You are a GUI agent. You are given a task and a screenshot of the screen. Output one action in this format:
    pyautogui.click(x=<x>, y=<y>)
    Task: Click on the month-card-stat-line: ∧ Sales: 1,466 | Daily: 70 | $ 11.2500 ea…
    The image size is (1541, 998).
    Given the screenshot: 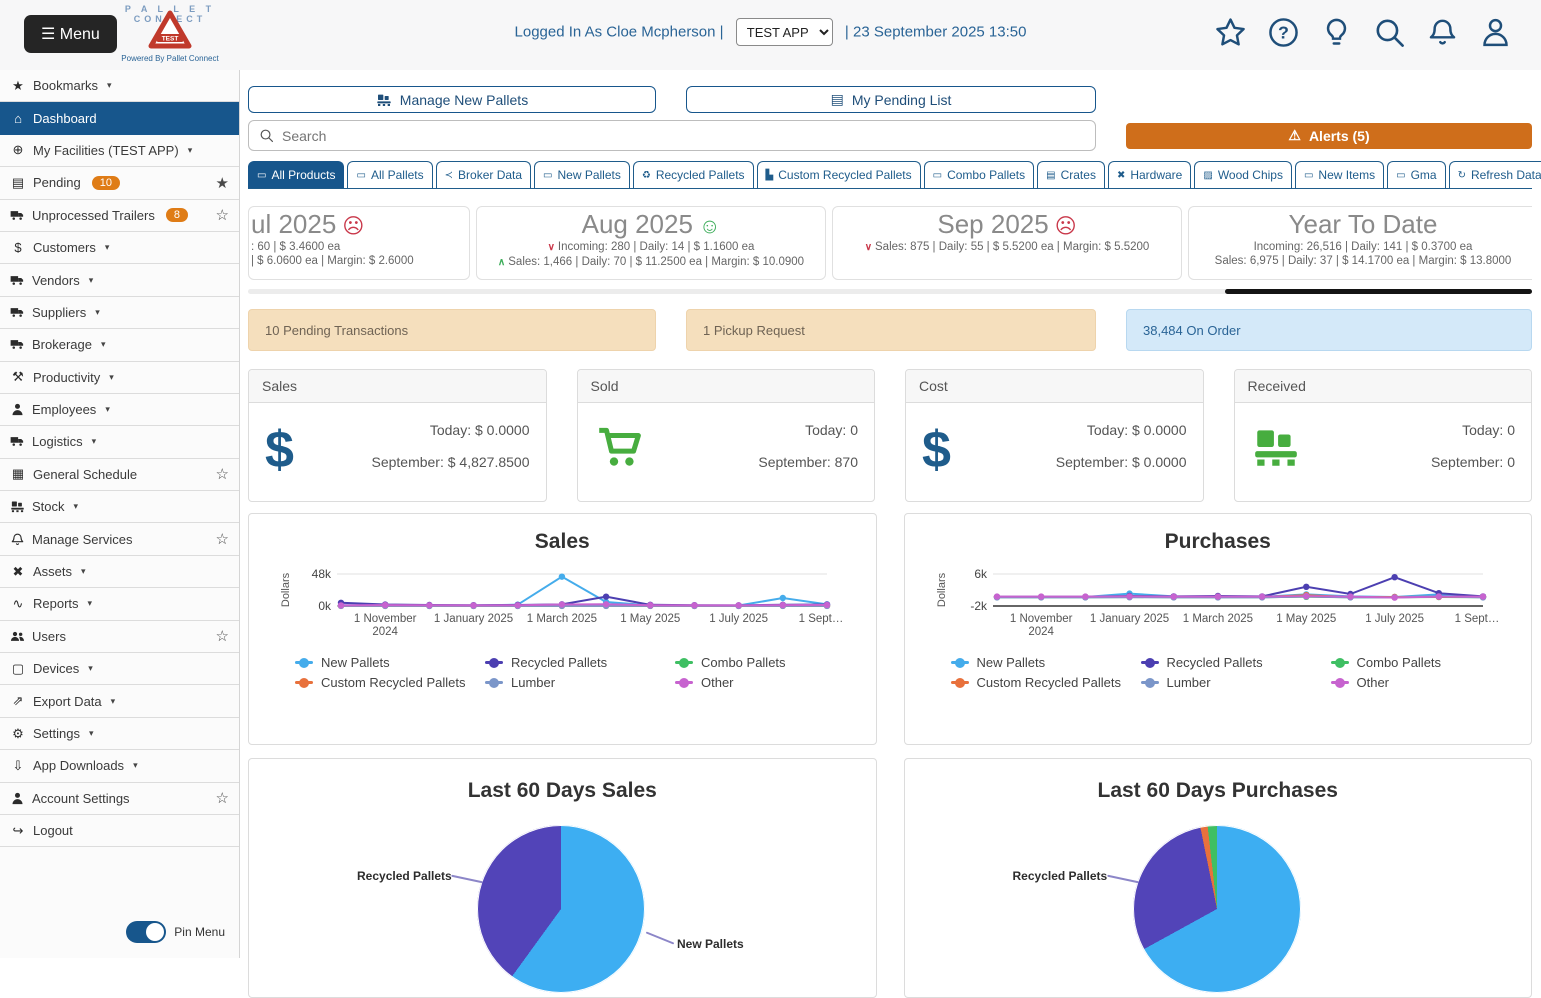 What is the action you would take?
    pyautogui.click(x=651, y=262)
    